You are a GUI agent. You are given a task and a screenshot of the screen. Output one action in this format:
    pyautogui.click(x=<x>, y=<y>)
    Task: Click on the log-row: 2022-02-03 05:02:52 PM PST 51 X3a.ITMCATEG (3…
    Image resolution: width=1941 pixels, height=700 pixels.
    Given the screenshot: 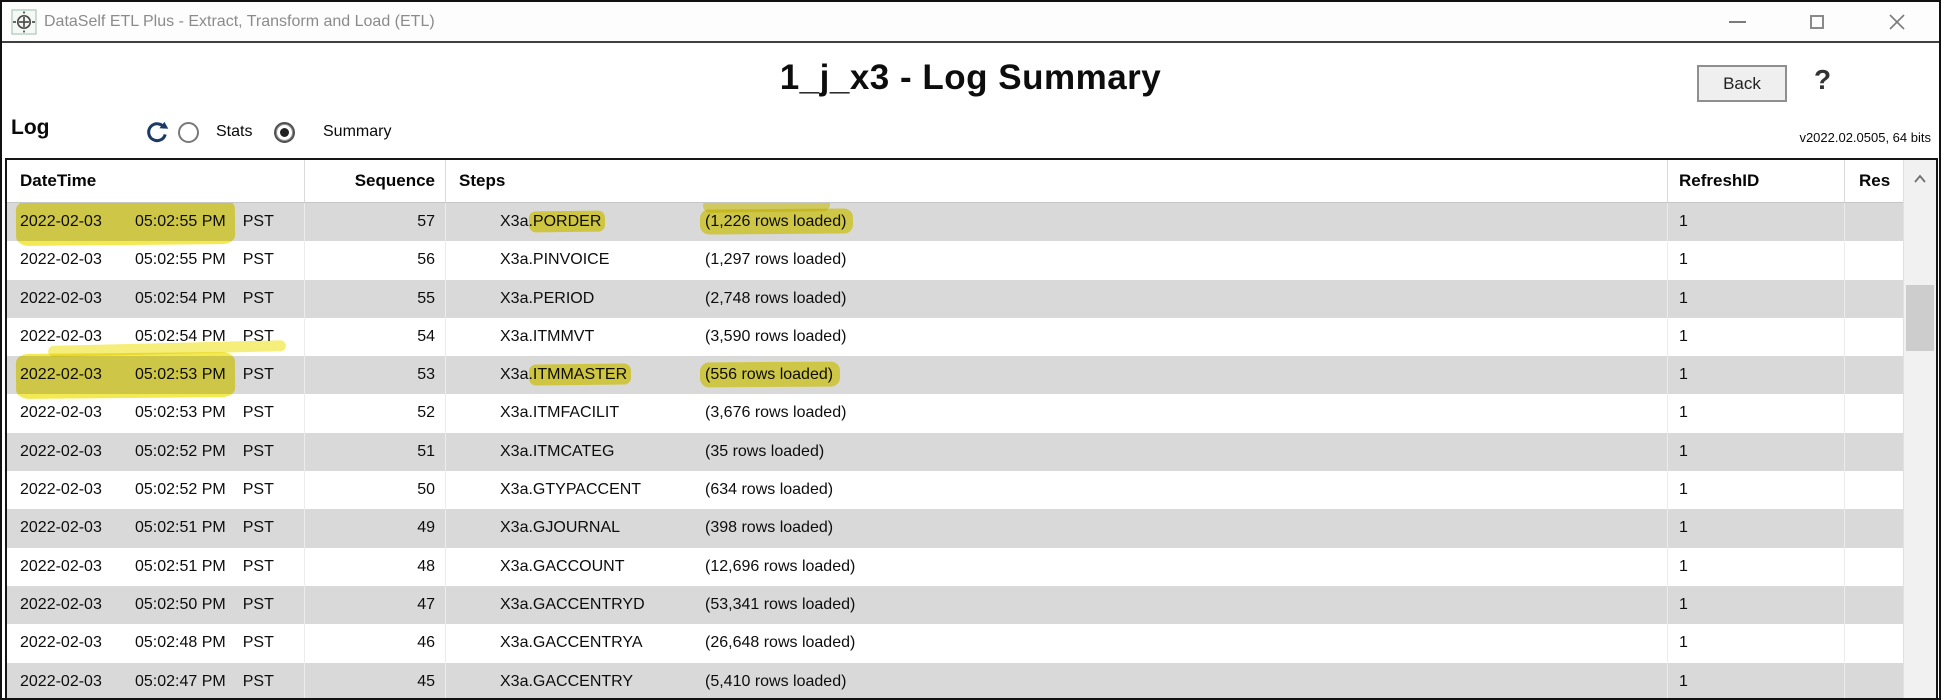 What is the action you would take?
    pyautogui.click(x=955, y=452)
    